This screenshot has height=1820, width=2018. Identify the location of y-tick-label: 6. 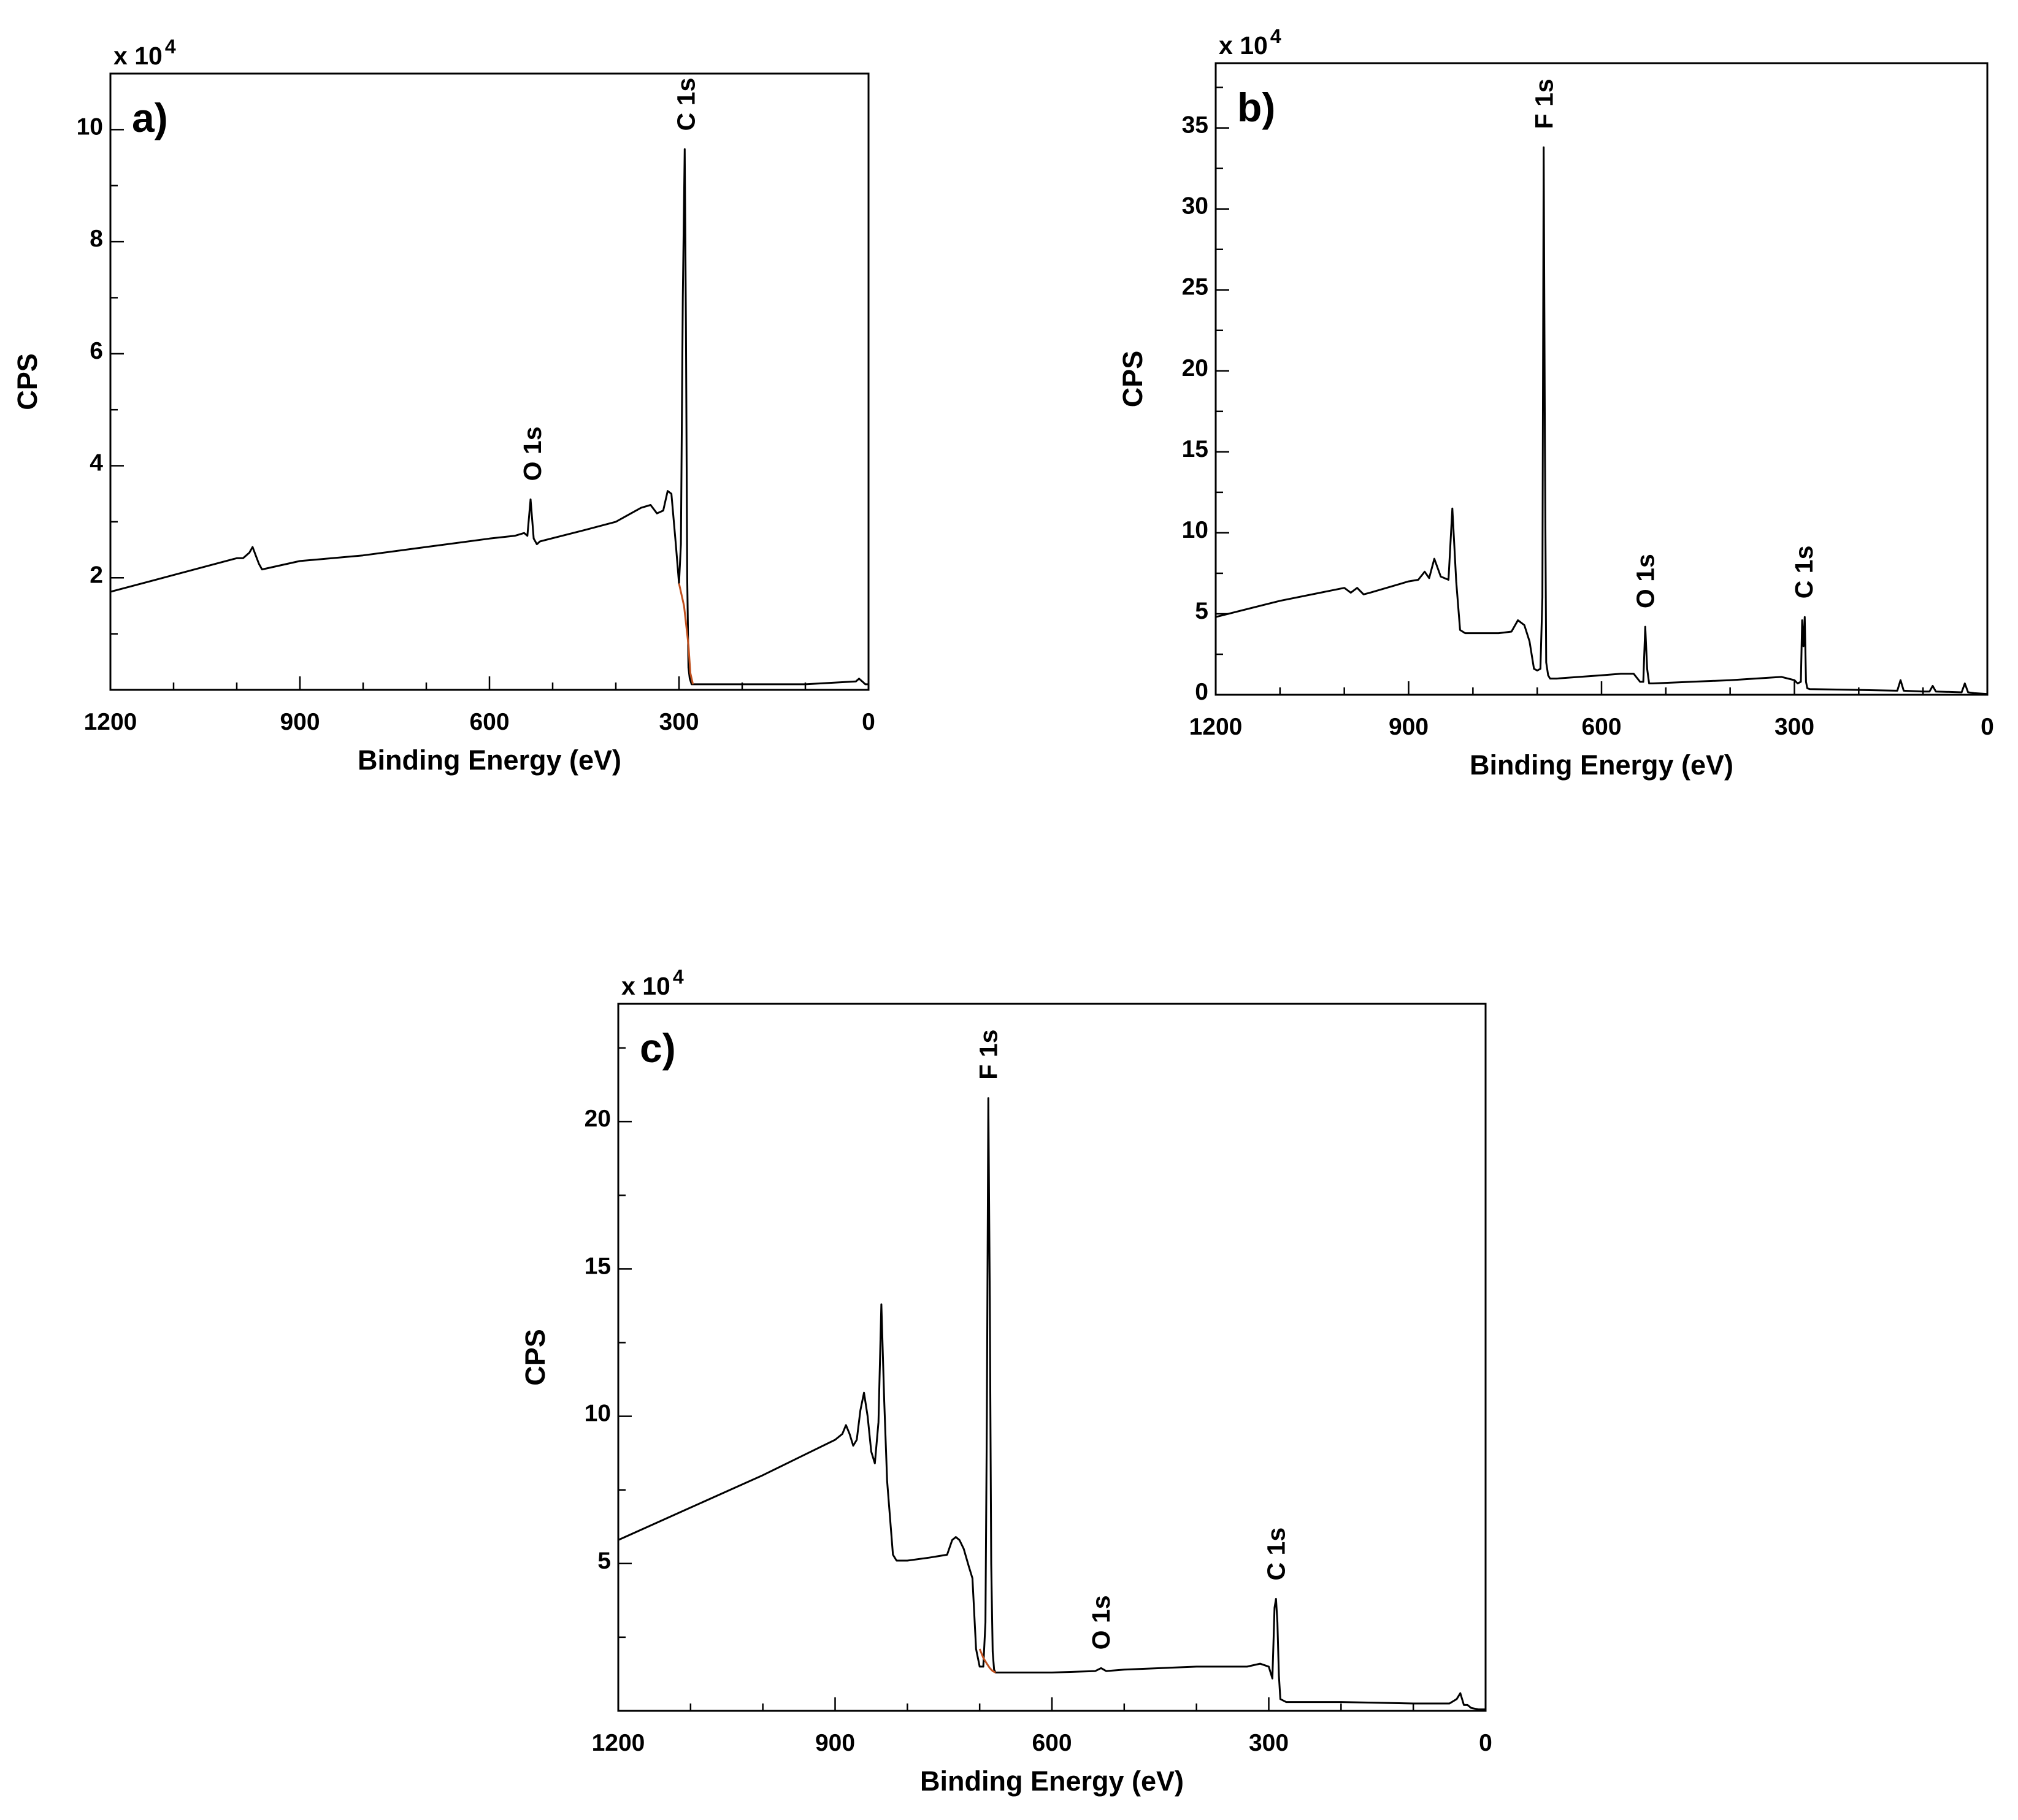
(96, 351).